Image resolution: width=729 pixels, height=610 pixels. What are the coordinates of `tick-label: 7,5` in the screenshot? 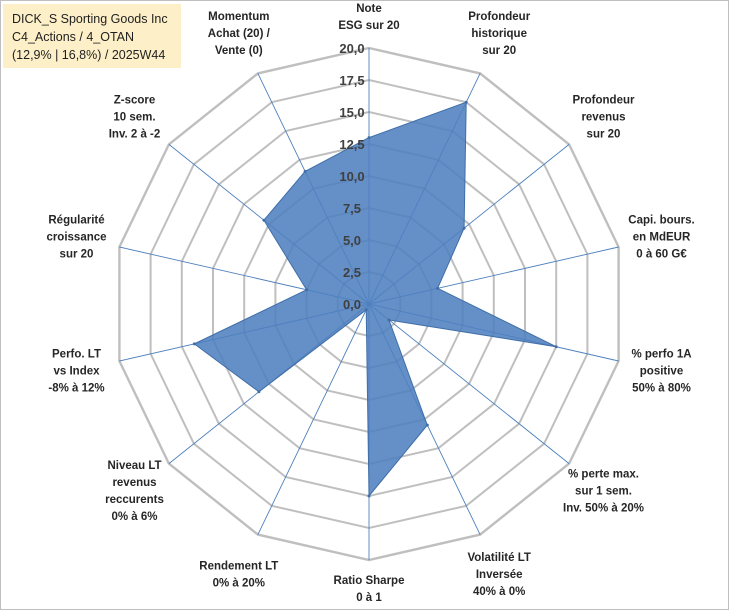 It's located at (352, 208).